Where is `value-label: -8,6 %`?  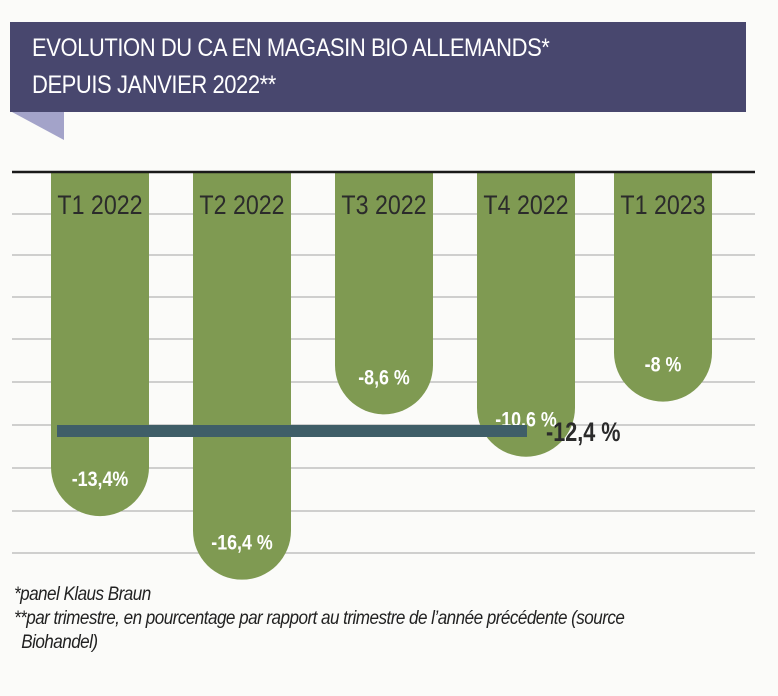 value-label: -8,6 % is located at coordinates (384, 378).